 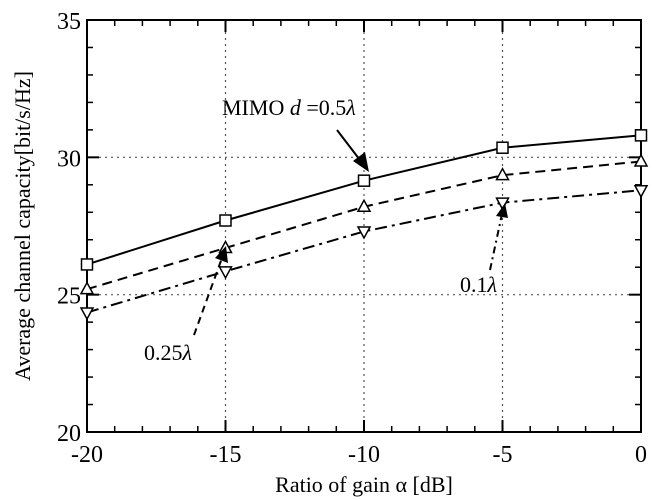 I want to click on annotation-mimo-label: MIMO d =0.5λ, so click(x=289, y=107).